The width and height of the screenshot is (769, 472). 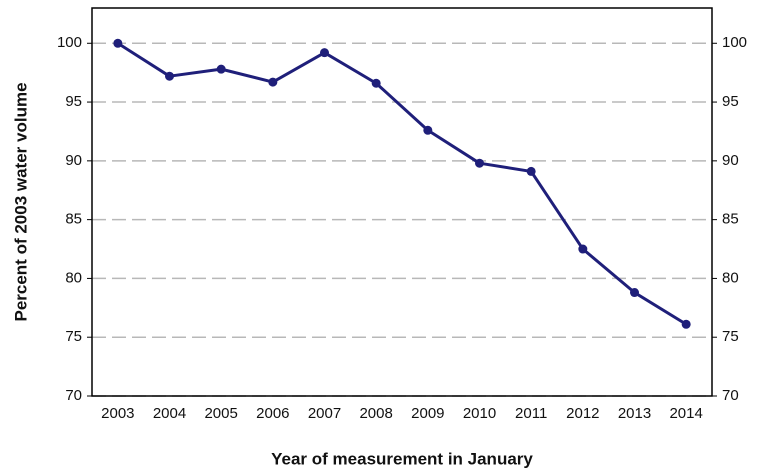 I want to click on y2-tick-label: 95, so click(x=730, y=101).